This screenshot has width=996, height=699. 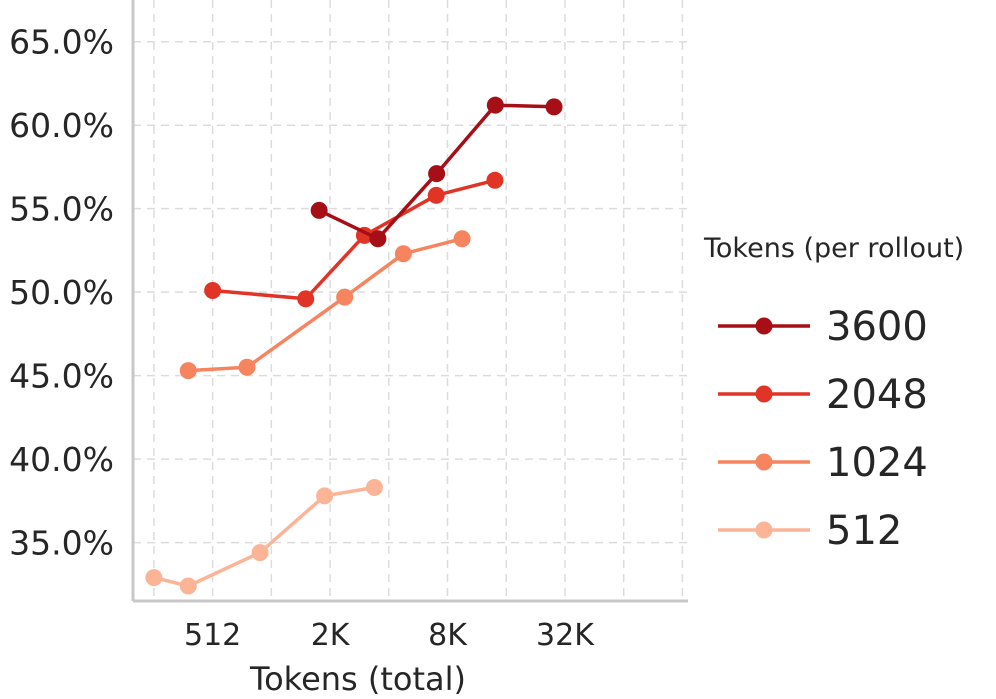 What do you see at coordinates (864, 531) in the screenshot?
I see `legend-label: 512` at bounding box center [864, 531].